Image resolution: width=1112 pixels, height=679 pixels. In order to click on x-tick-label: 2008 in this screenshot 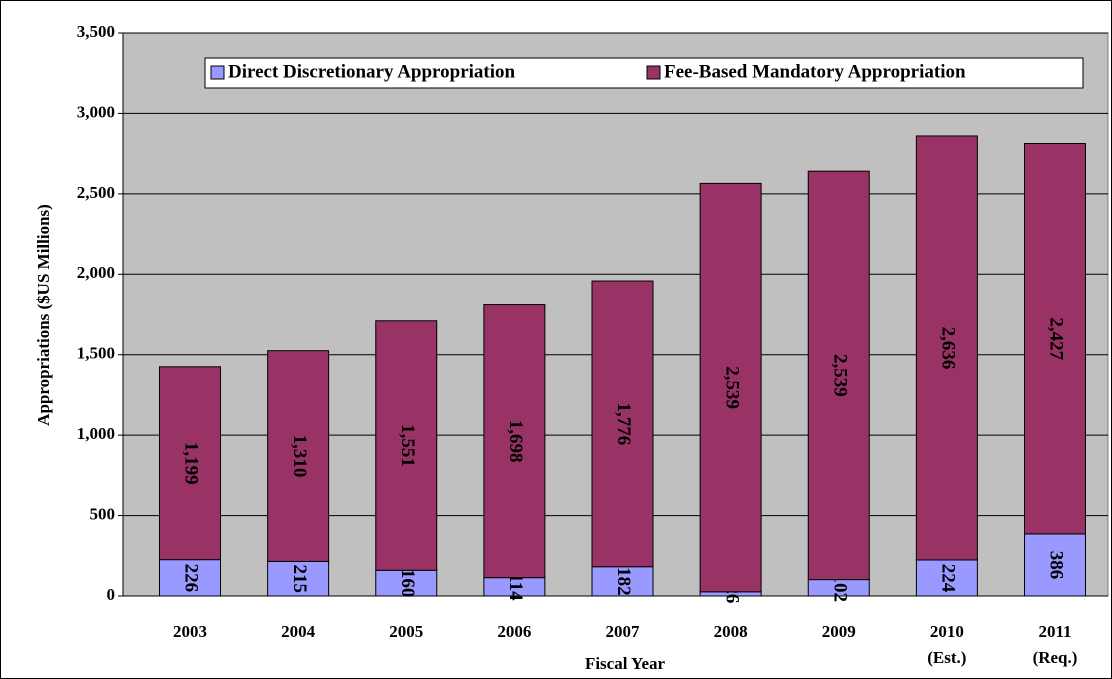, I will do `click(730, 631)`.